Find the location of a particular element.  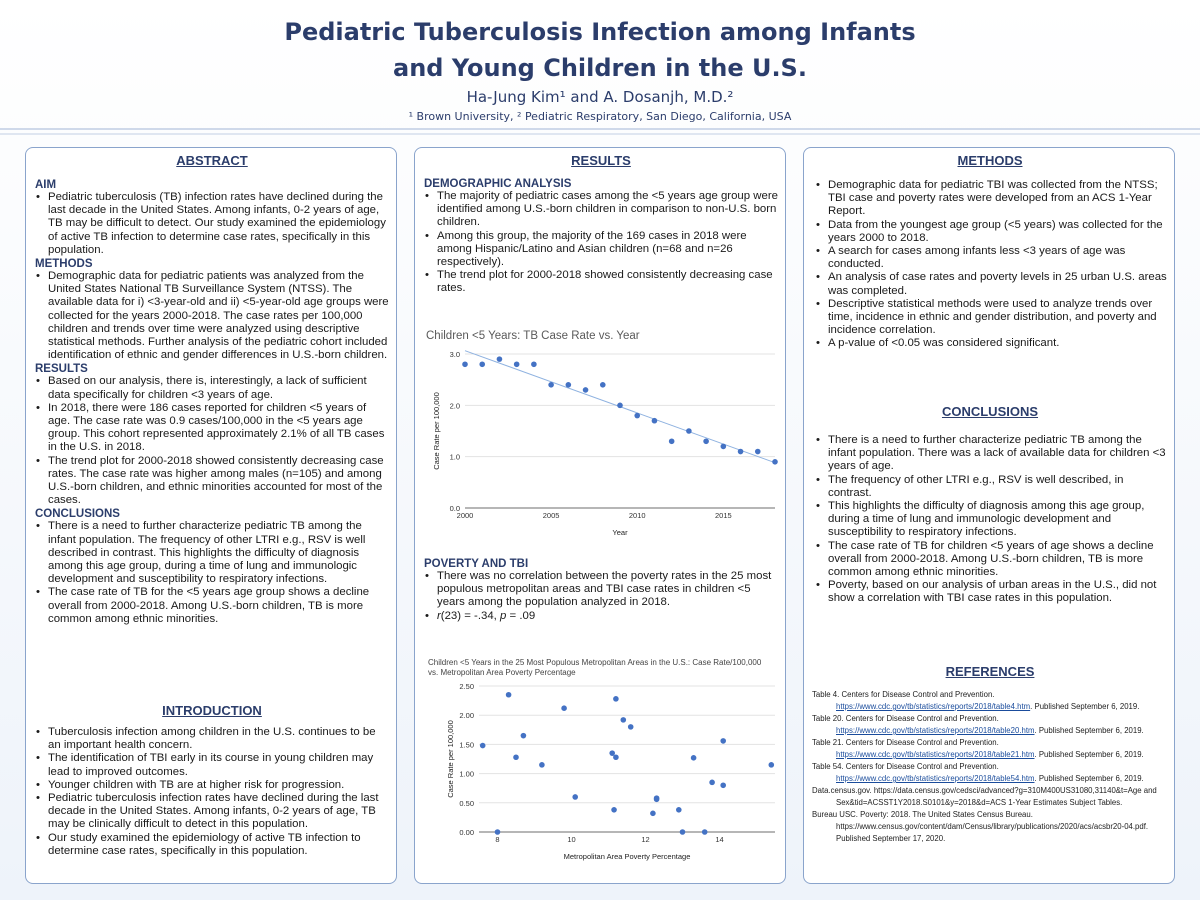

y-tick-label: 0.0 is located at coordinates (455, 508).